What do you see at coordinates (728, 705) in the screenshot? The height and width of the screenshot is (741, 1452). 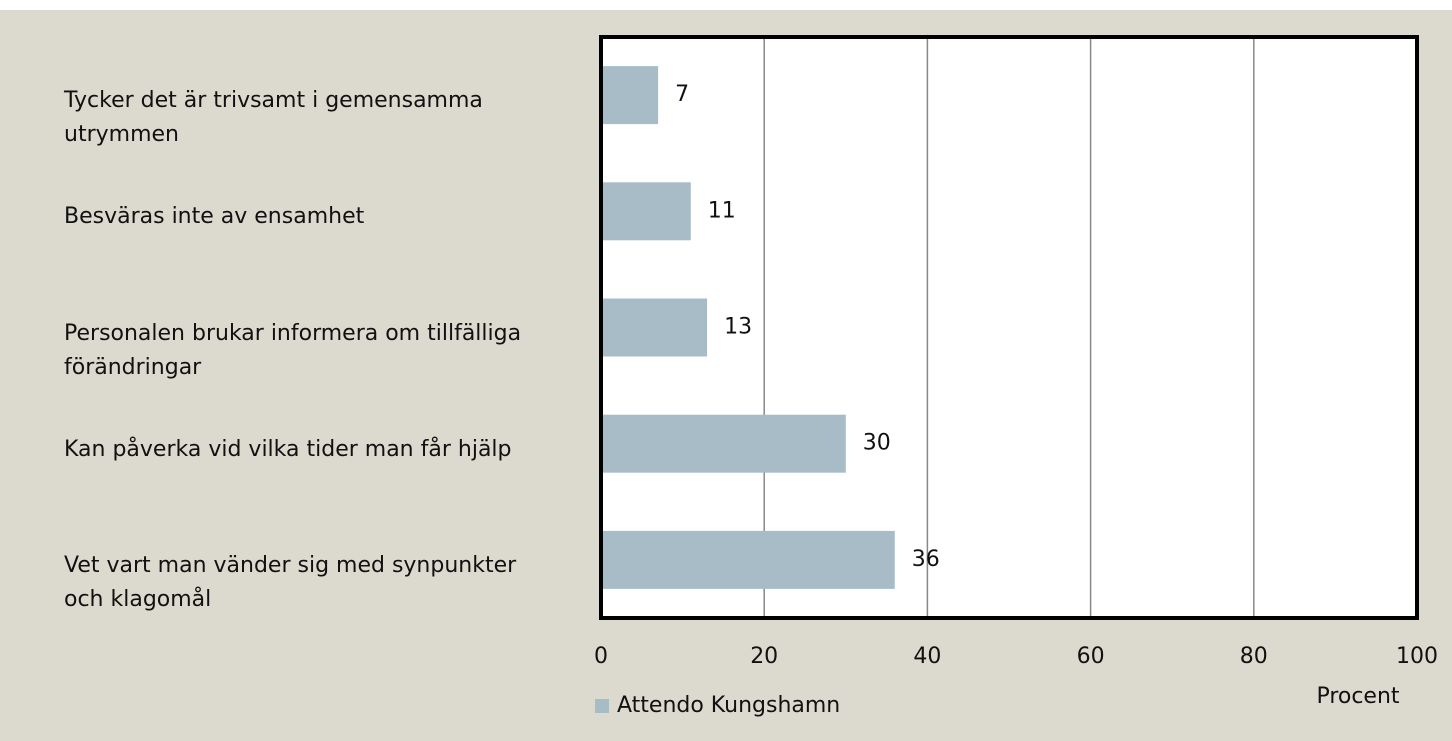 I see `legend-label: Attendo Kungshamn` at bounding box center [728, 705].